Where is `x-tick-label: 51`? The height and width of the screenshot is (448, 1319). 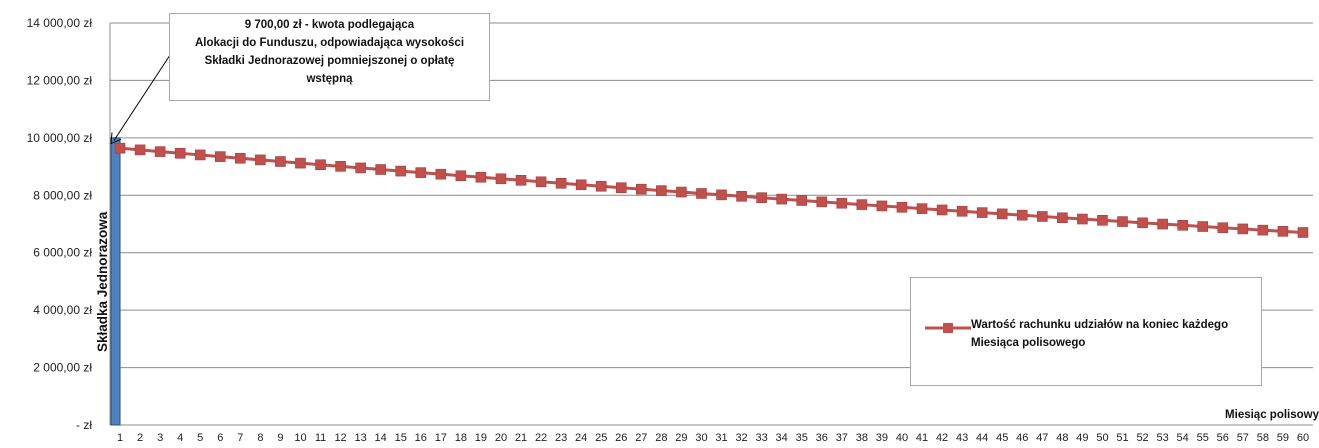 x-tick-label: 51 is located at coordinates (1122, 438).